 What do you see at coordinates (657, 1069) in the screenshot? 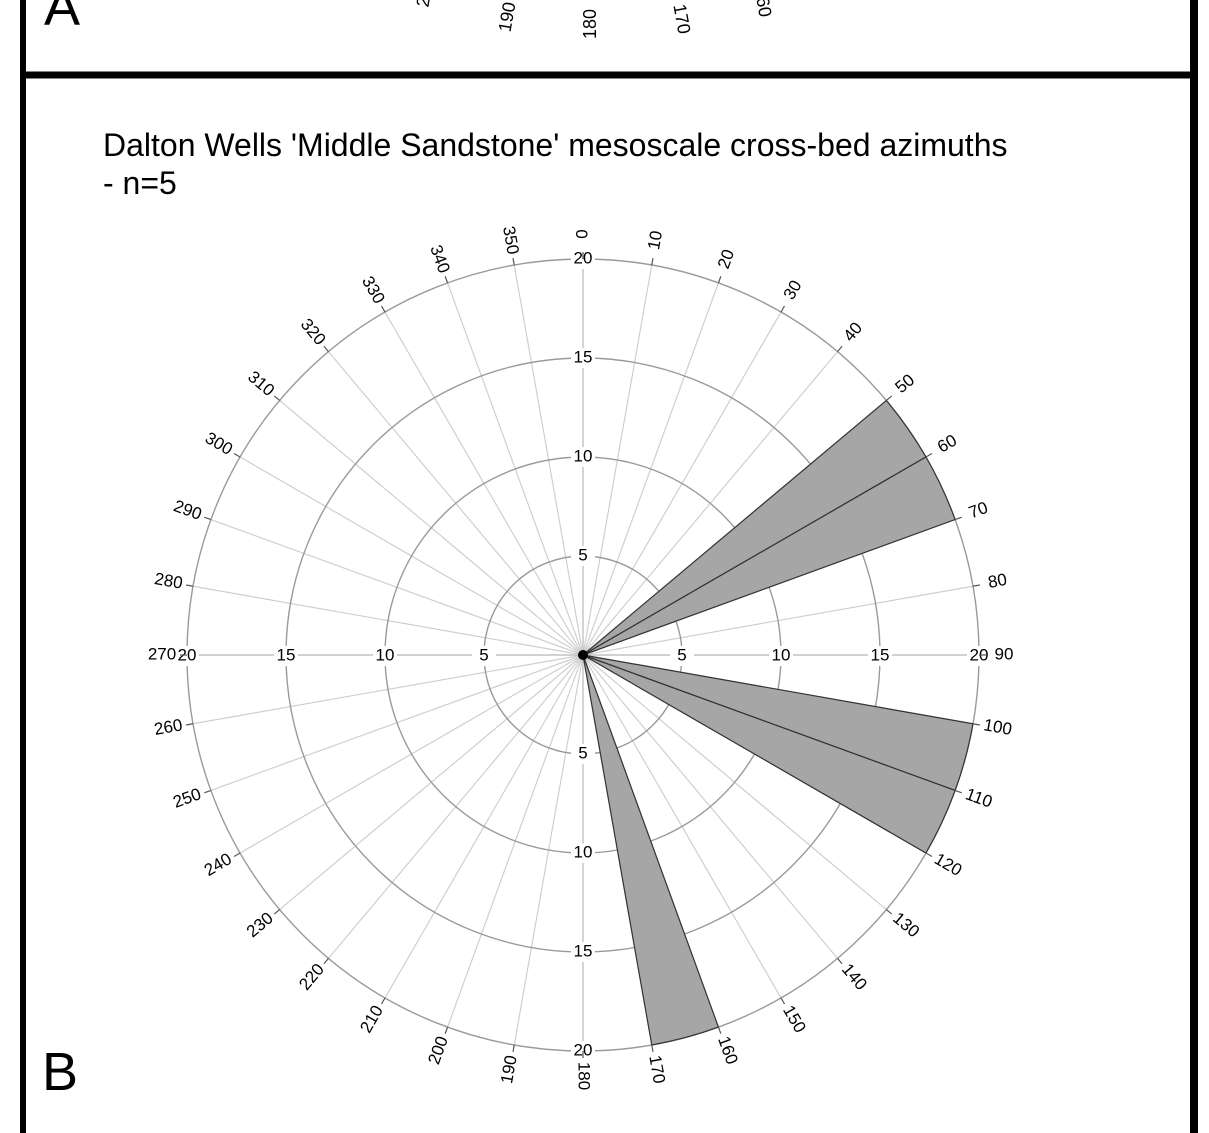
I see `angular-tick-label: 170` at bounding box center [657, 1069].